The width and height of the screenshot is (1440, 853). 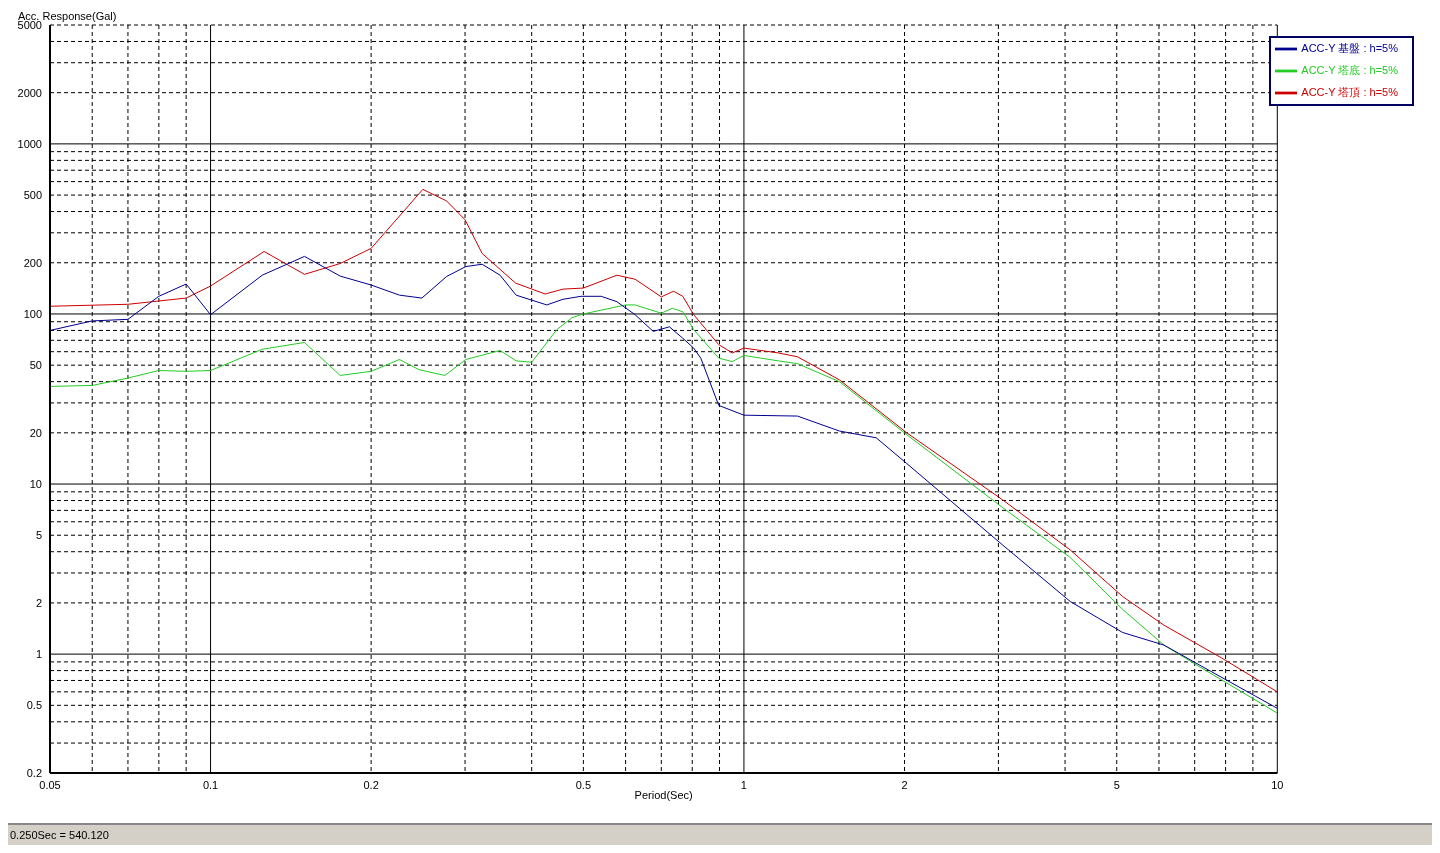 What do you see at coordinates (1349, 91) in the screenshot?
I see `legend-label: ACC-Y 塔頂 : h=5%` at bounding box center [1349, 91].